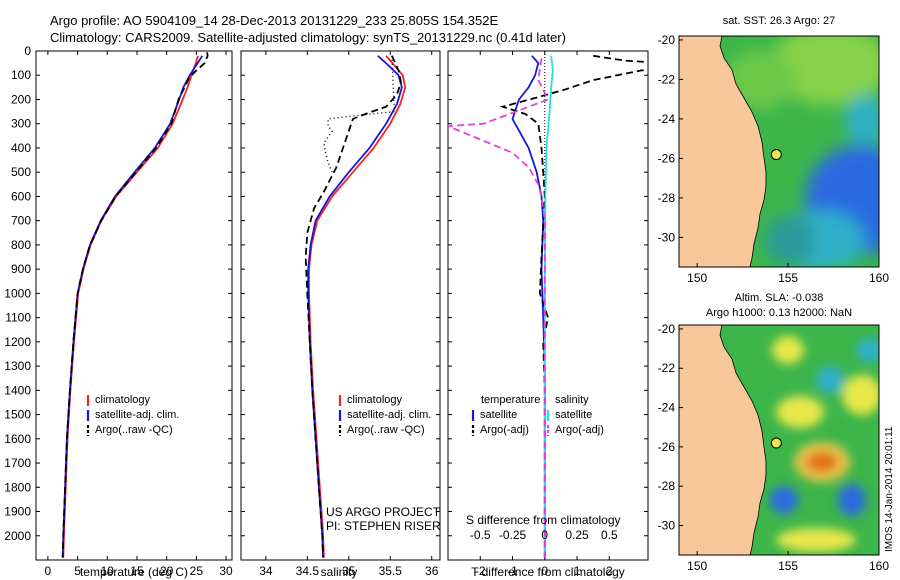 The height and width of the screenshot is (580, 900). What do you see at coordinates (21, 196) in the screenshot?
I see `depth-tick-label: 600` at bounding box center [21, 196].